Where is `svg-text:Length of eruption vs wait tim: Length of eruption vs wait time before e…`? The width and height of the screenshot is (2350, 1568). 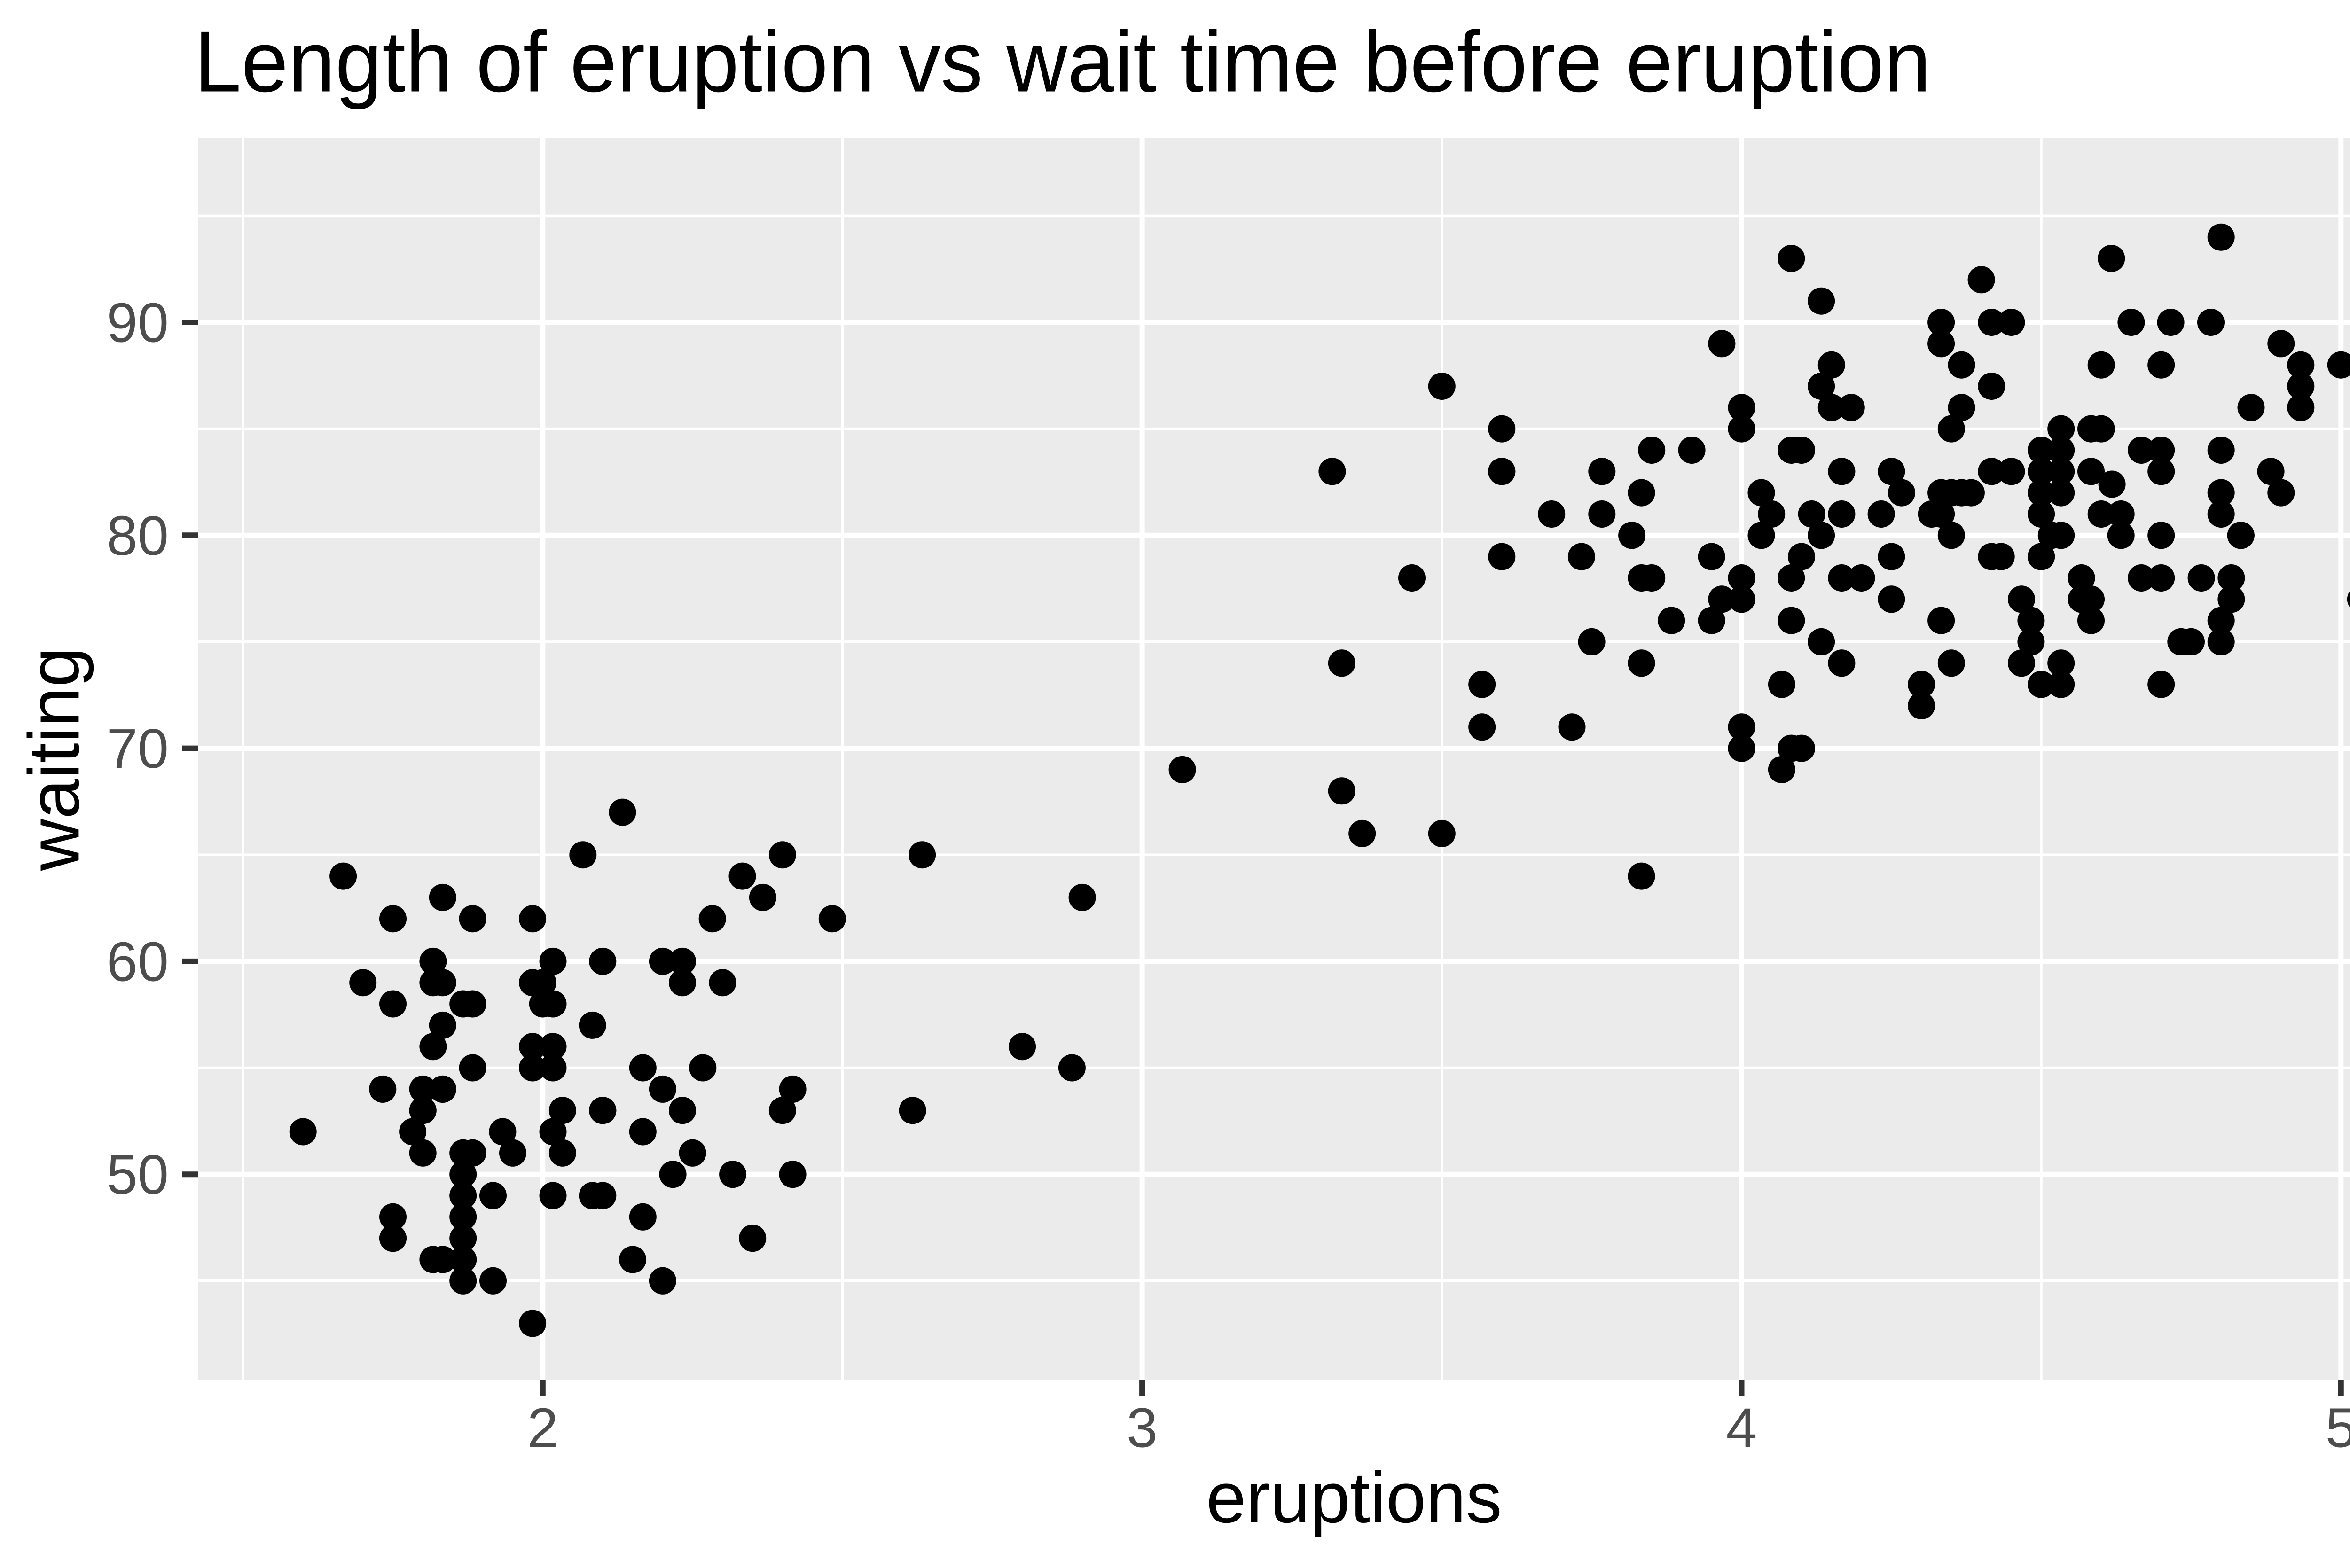 svg-text:Length of eruption vs wait tim: Length of eruption vs wait time before e… is located at coordinates (1063, 61).